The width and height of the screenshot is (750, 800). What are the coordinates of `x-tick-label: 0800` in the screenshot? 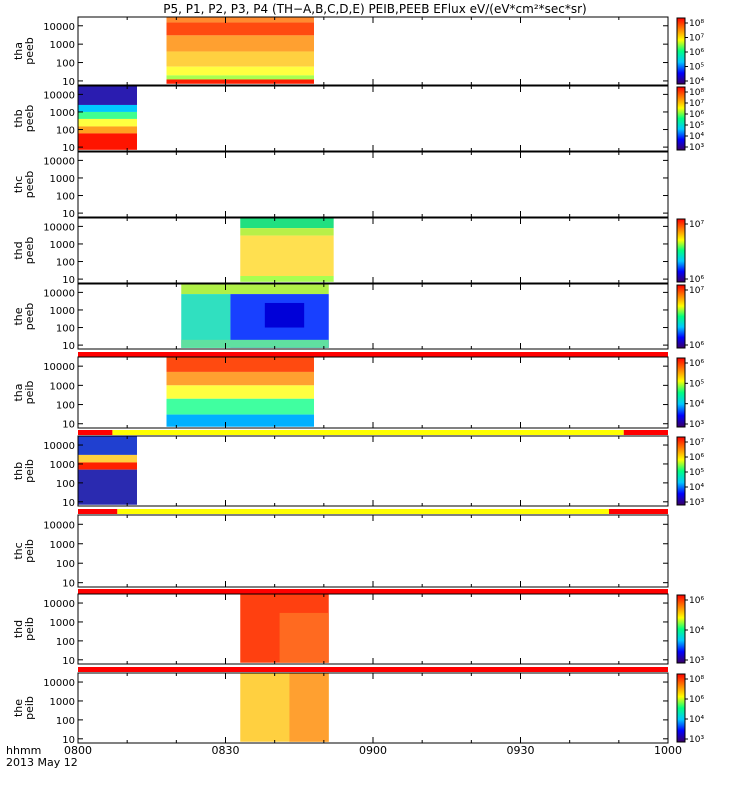 It's located at (78, 750).